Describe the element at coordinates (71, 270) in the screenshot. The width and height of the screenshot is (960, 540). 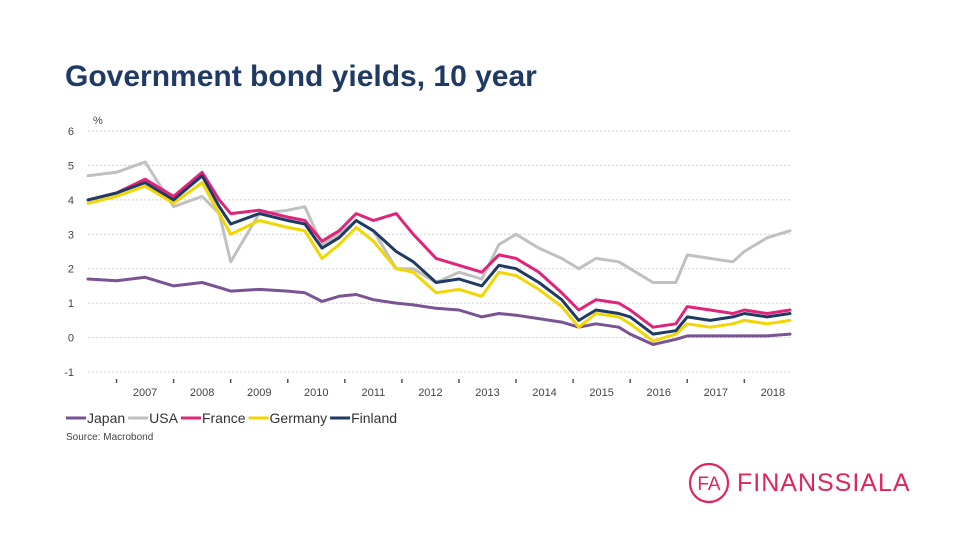
I see `y-tick-label: 2` at that location.